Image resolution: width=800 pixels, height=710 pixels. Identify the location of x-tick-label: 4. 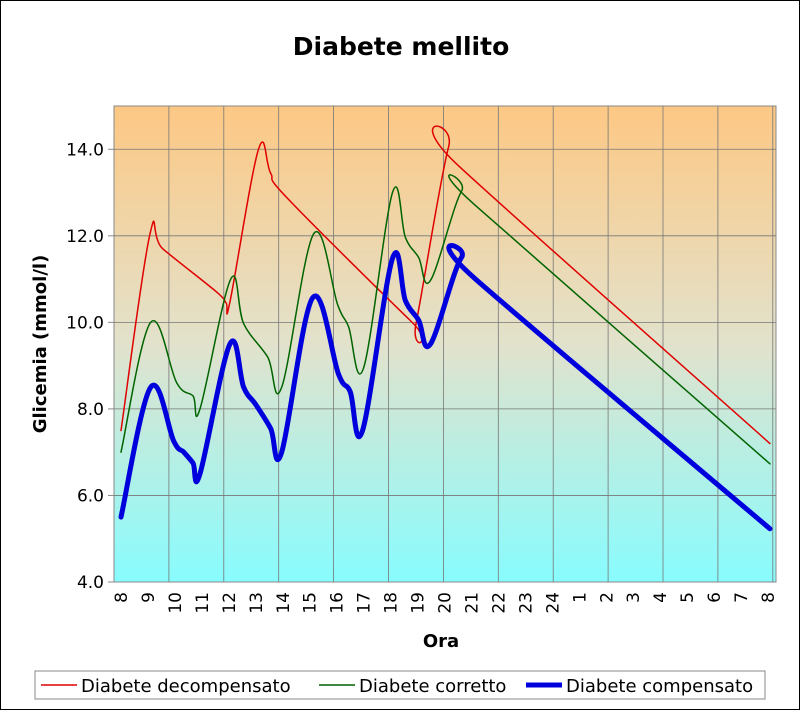
(661, 597).